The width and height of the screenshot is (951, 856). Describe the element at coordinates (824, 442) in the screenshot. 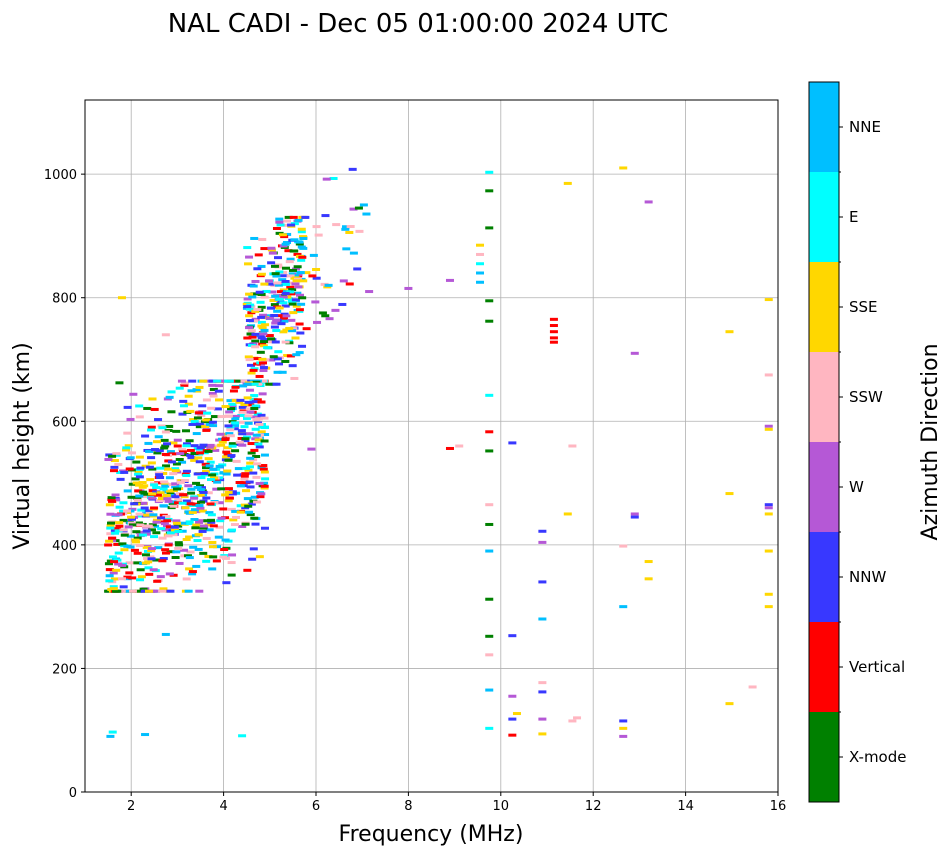

I see `colorbar-frame` at that location.